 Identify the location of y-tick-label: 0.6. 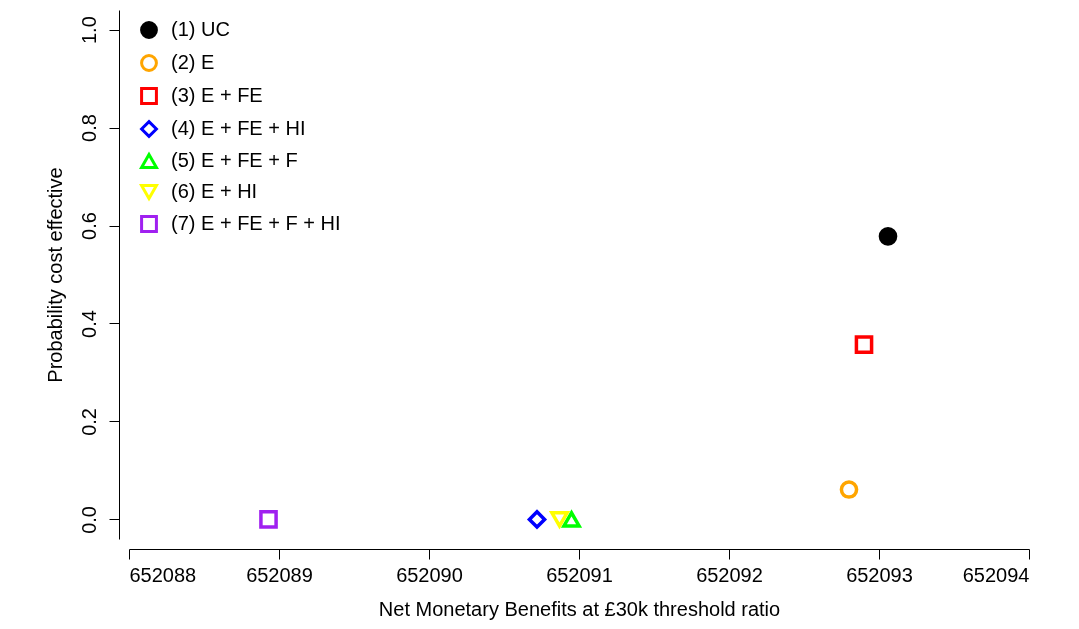
(88, 226).